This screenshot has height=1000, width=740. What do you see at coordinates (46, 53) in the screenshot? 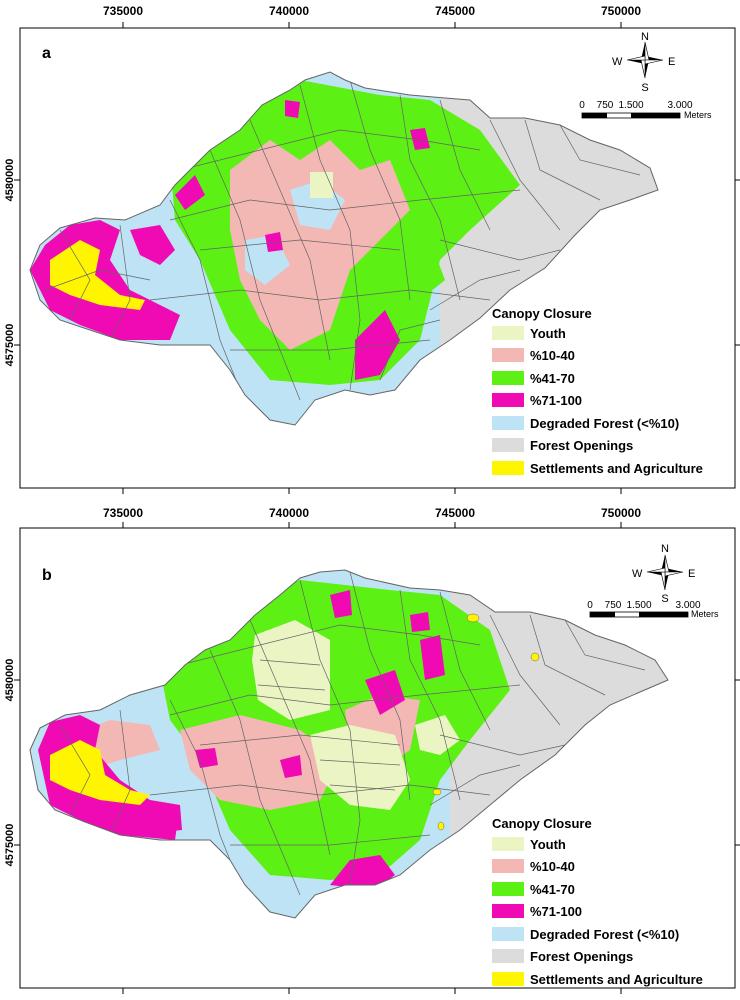
I see `panel-letter: a` at bounding box center [46, 53].